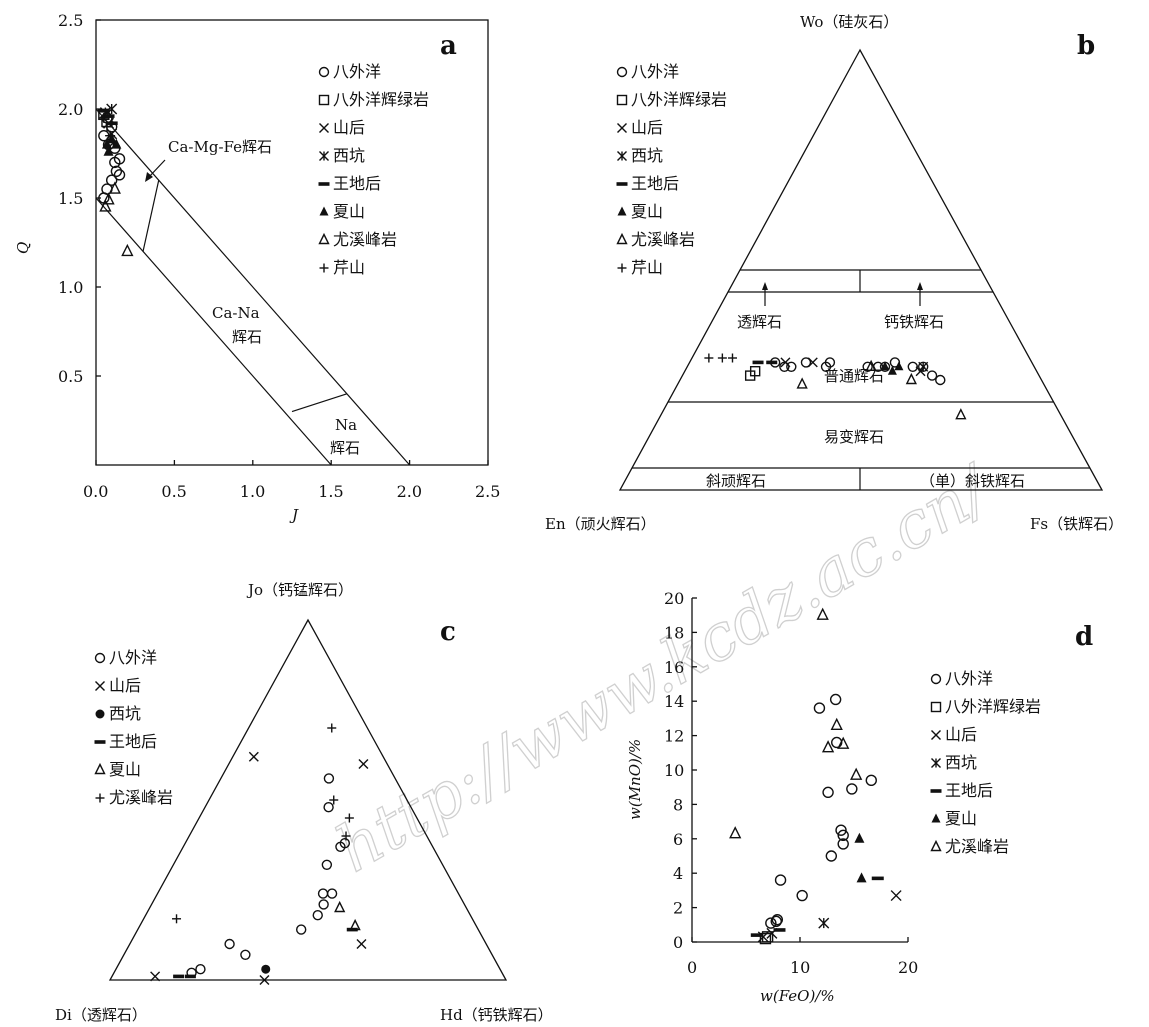 The image size is (1149, 1027). What do you see at coordinates (149, 177) in the screenshot?
I see `panel-a-region-arrowhead` at bounding box center [149, 177].